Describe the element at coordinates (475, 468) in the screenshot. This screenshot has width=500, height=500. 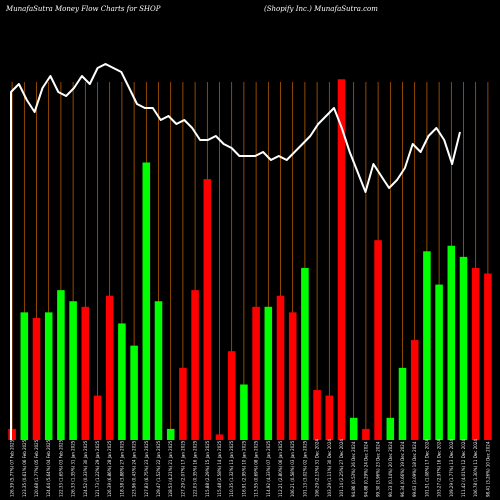
I see `x-axis-label: 106.78 (1.30%) 11 Dec 2024` at that location.